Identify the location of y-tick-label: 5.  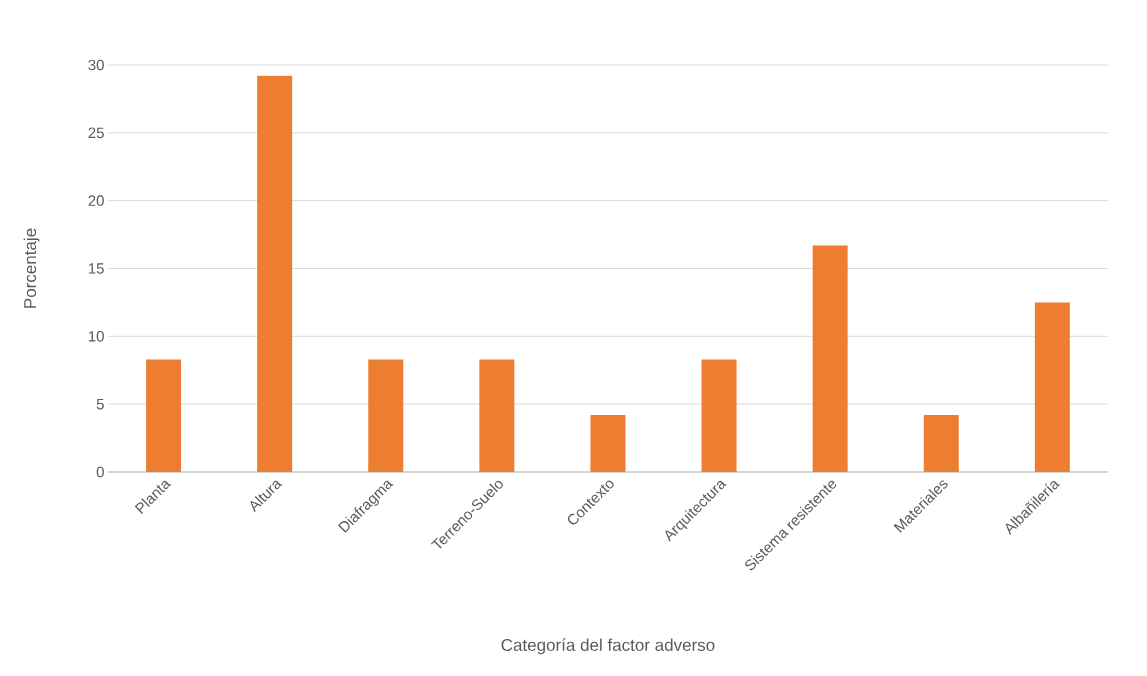
(100, 404).